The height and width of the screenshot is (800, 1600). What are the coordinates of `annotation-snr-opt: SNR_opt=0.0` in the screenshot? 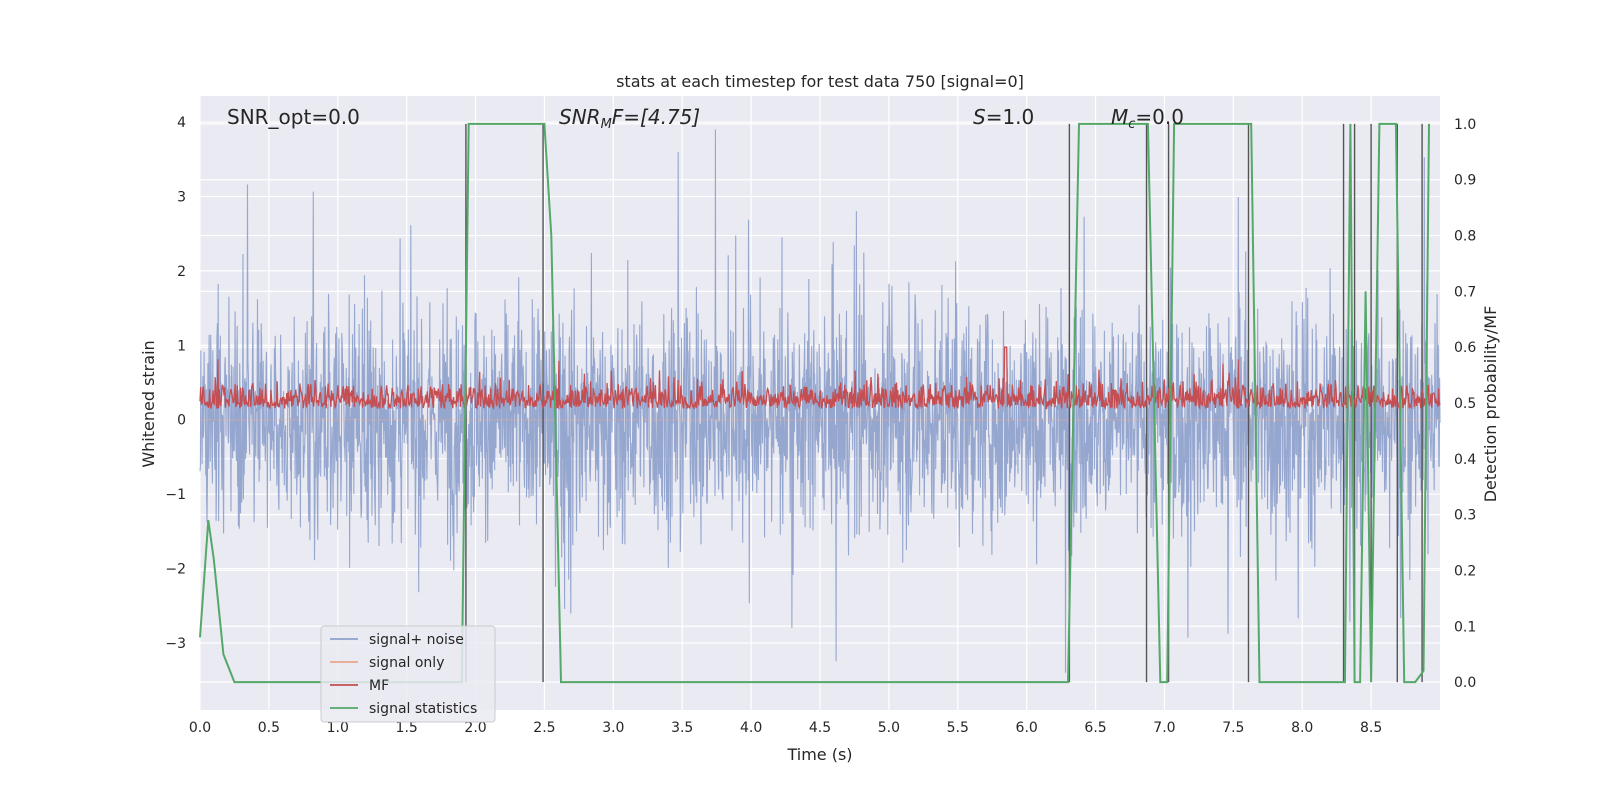 It's located at (293, 117).